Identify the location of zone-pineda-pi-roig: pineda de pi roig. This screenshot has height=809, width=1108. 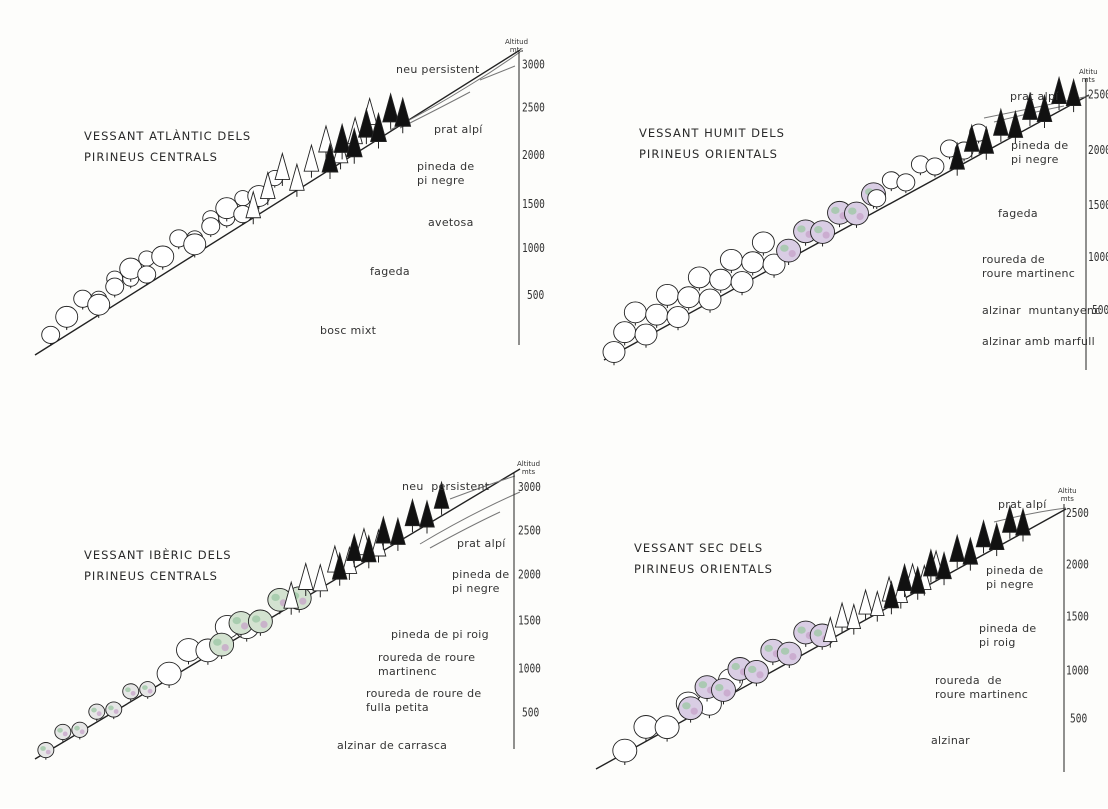
(1008, 635).